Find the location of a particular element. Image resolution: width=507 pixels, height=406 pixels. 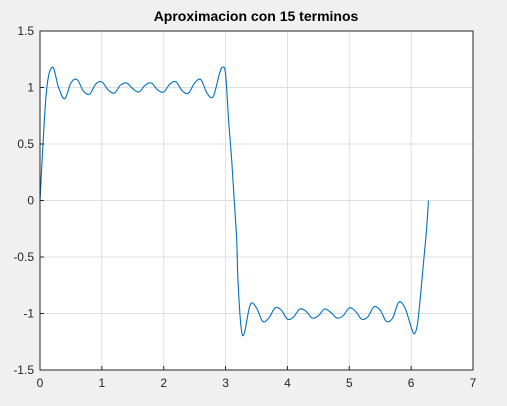

x-tick-label: 1 is located at coordinates (102, 383).